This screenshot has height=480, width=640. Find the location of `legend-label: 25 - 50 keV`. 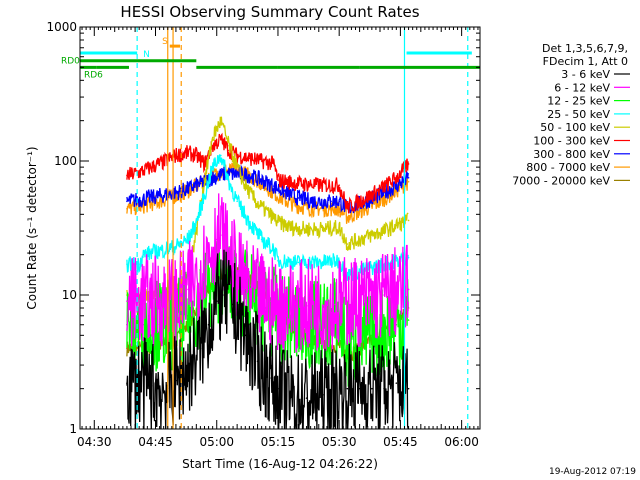

legend-label: 25 - 50 keV is located at coordinates (578, 114).